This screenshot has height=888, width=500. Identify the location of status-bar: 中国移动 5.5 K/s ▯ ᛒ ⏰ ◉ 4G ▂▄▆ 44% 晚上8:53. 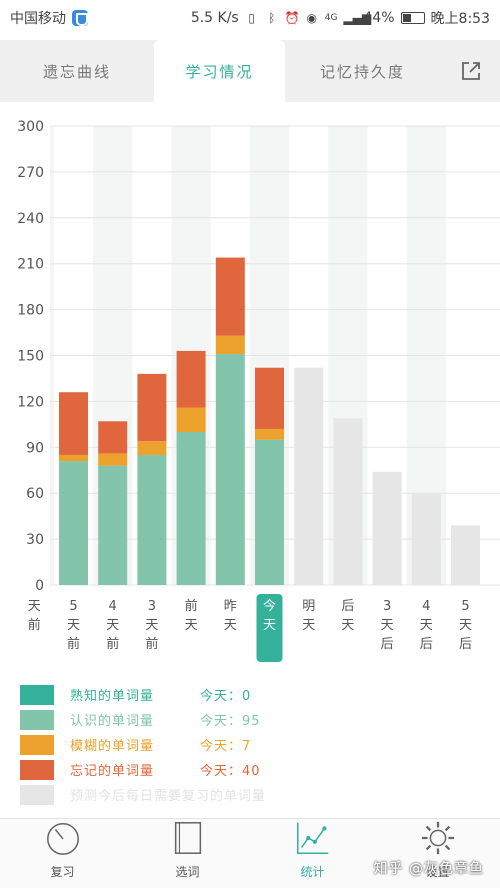
(250, 18).